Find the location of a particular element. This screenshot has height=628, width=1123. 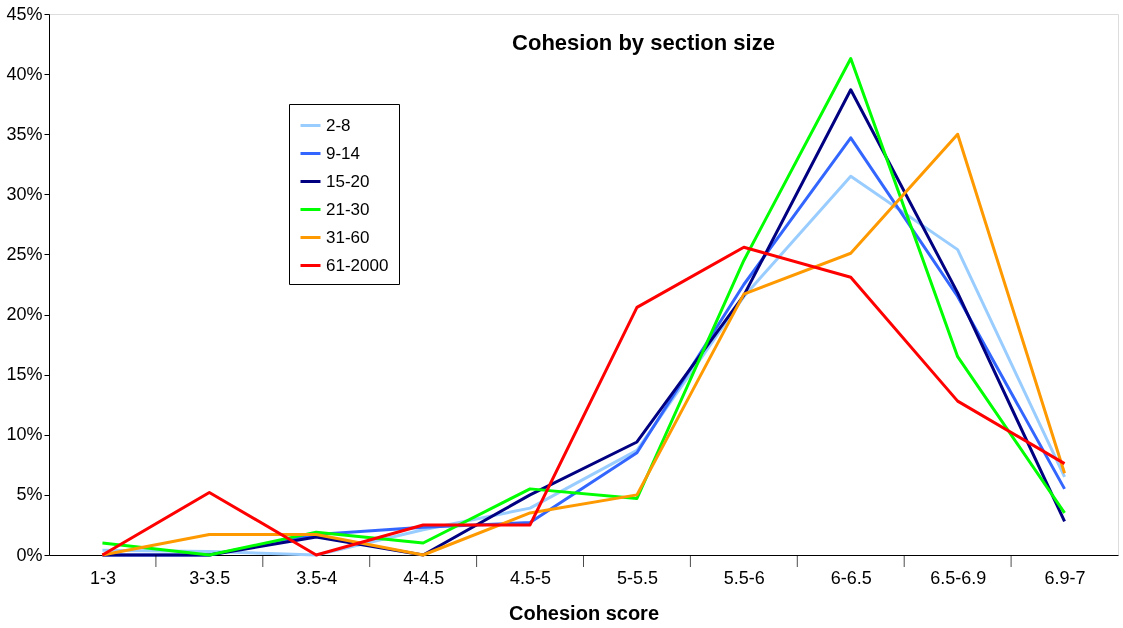

y-tick-label: 30% is located at coordinates (24, 193).